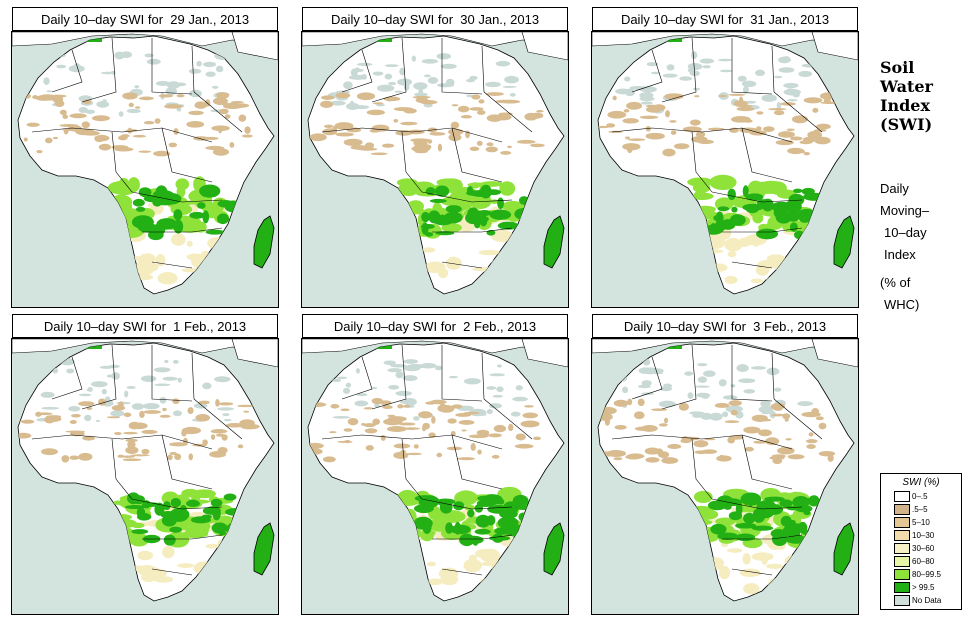 This screenshot has height=626, width=968. What do you see at coordinates (145, 19) in the screenshot?
I see `panel-title-1: Daily 10–day SWI for 29 Jan., 2013` at bounding box center [145, 19].